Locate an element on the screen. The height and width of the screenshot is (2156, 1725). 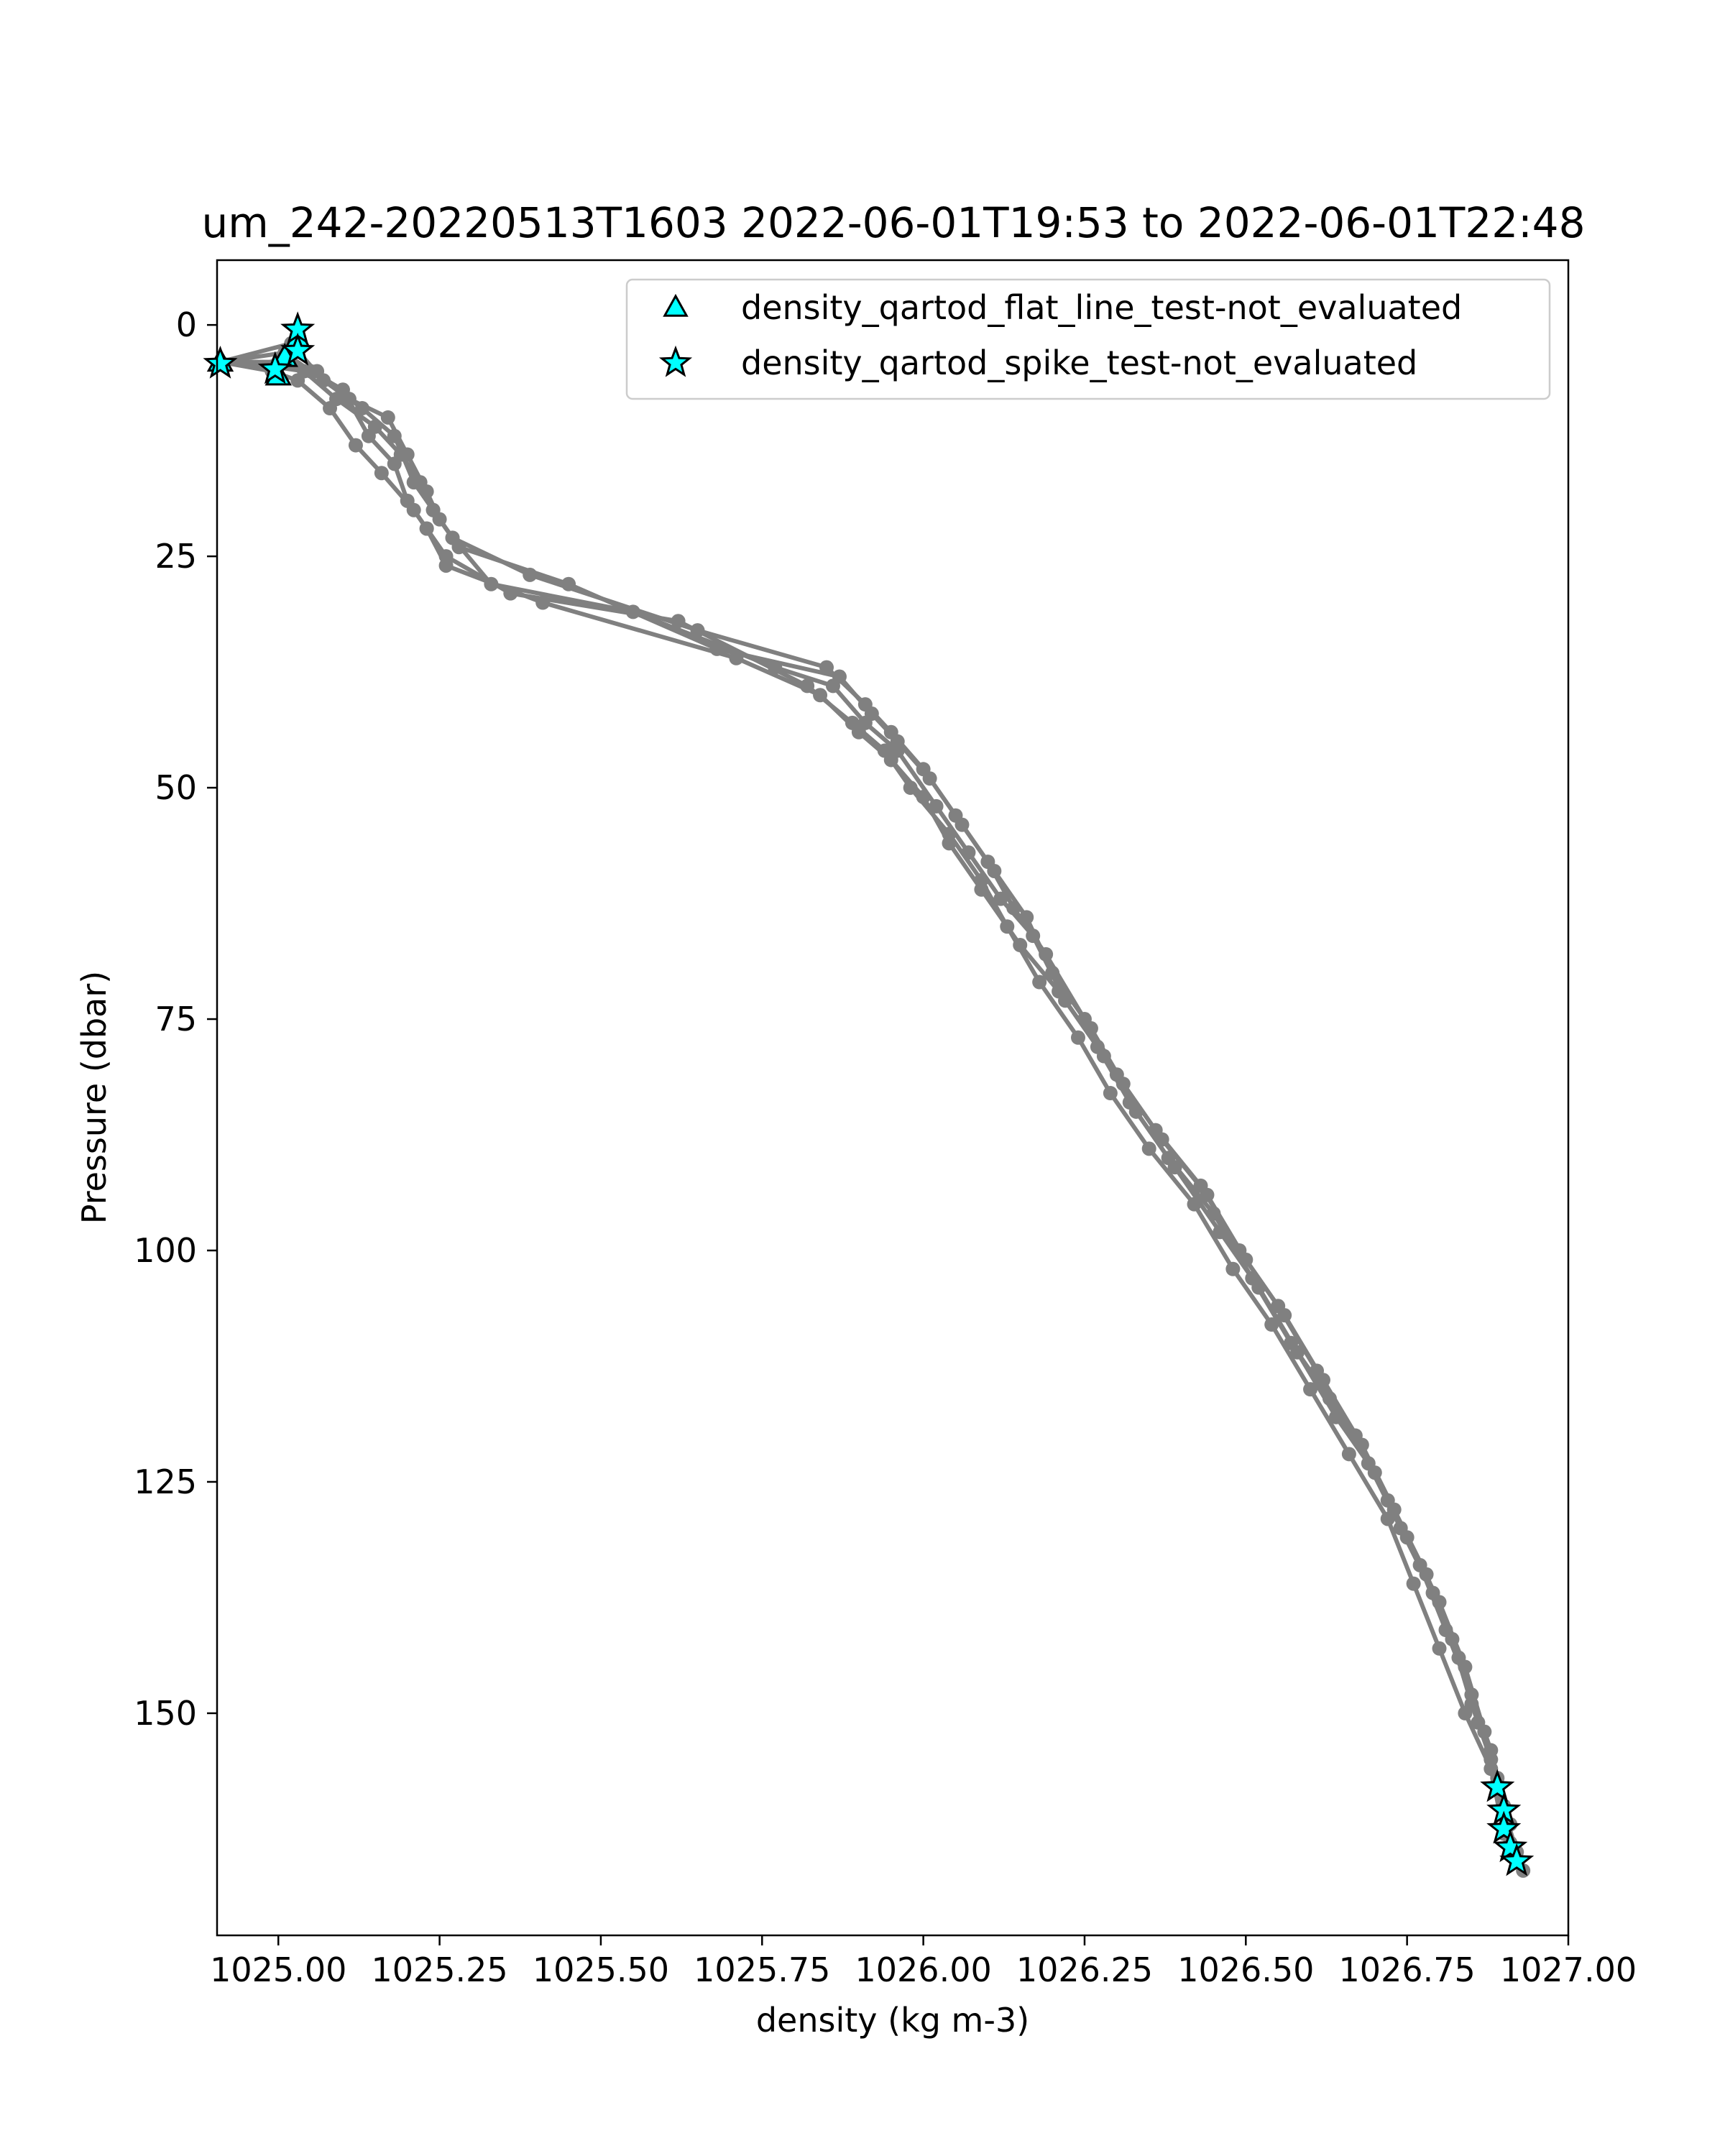
x-tick-label: 1025.00 is located at coordinates (278, 1970).